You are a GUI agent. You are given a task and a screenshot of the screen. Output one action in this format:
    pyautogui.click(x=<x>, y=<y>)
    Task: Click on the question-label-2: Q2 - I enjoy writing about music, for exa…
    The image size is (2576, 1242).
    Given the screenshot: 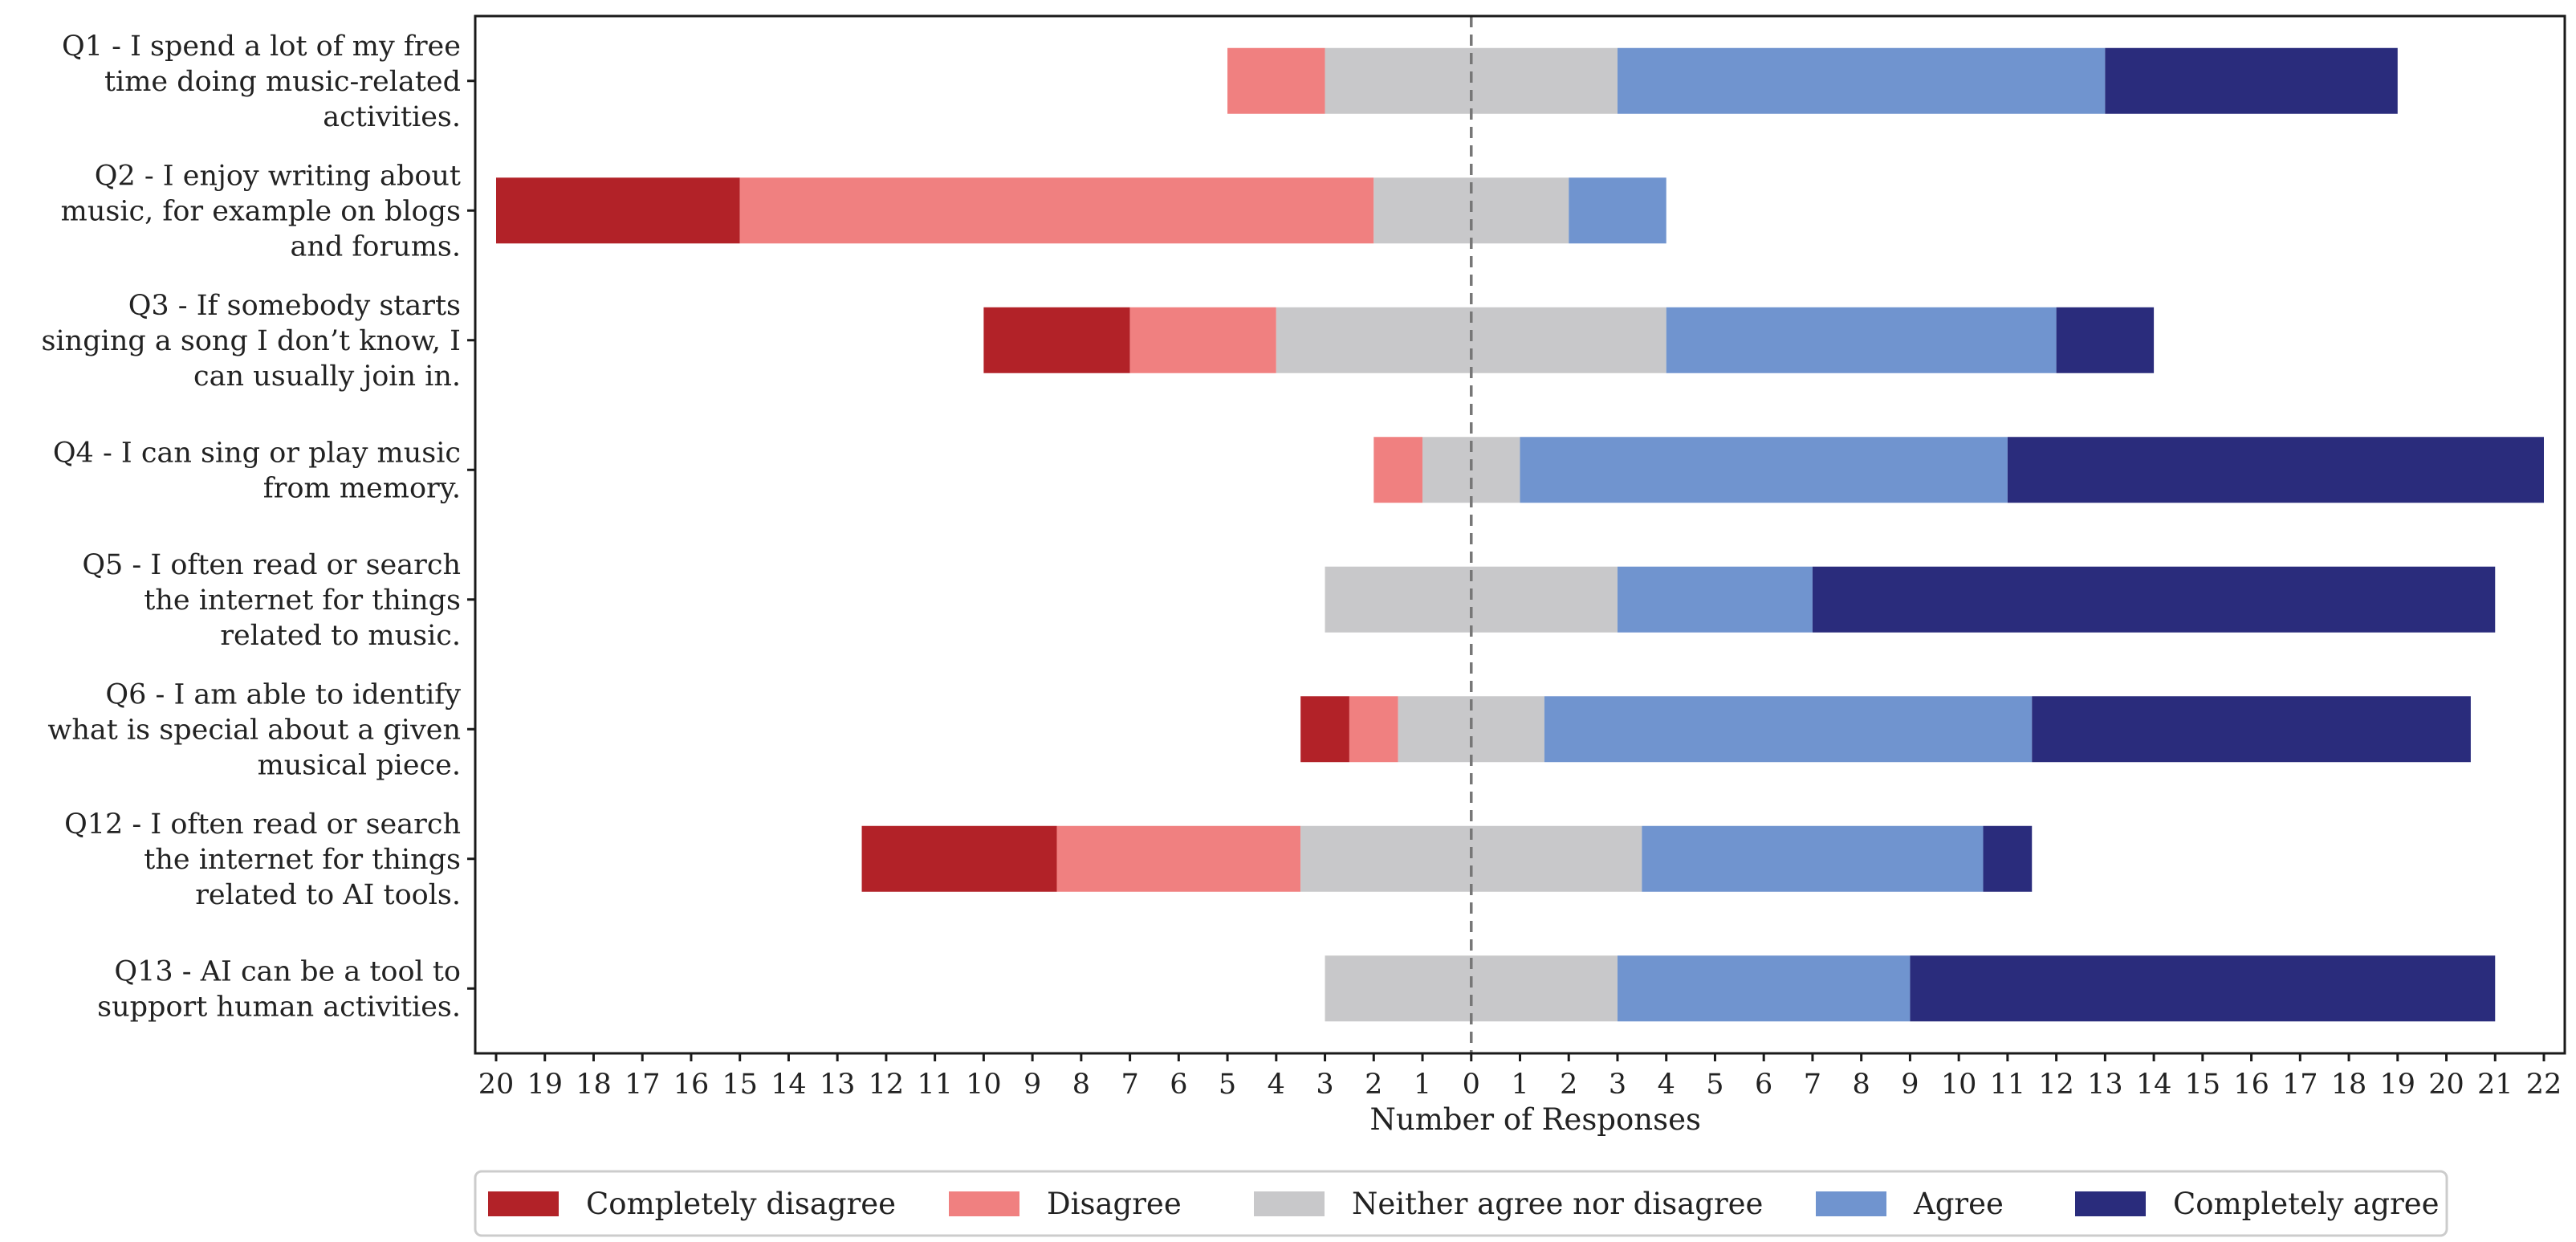 What is the action you would take?
    pyautogui.click(x=261, y=211)
    